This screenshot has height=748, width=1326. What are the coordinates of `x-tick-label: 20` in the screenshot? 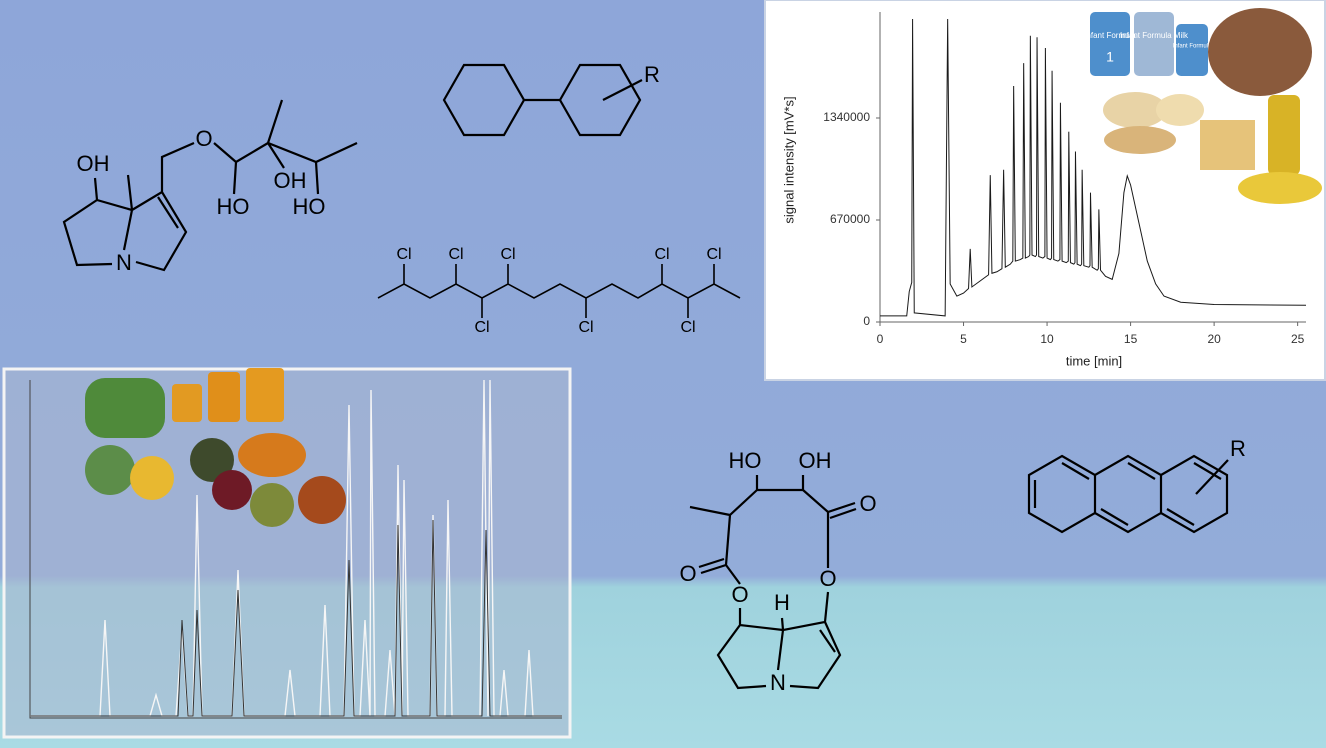 It's located at (1214, 339).